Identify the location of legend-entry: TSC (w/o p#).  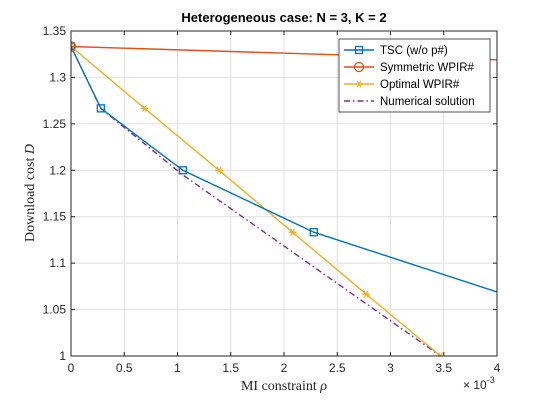
(396, 51).